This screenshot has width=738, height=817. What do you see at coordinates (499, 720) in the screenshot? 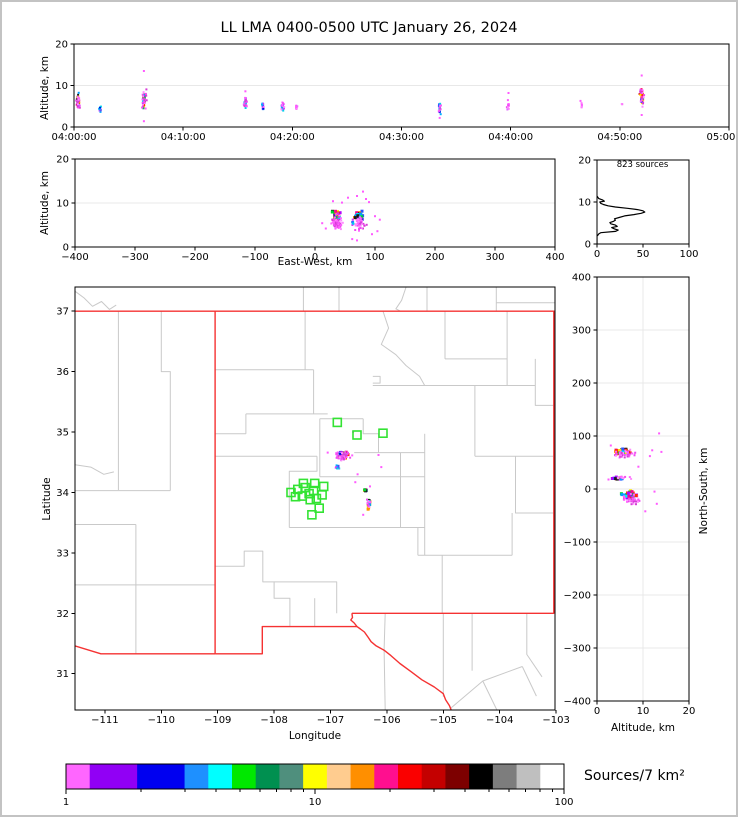
I see `tick-label: −104` at bounding box center [499, 720].